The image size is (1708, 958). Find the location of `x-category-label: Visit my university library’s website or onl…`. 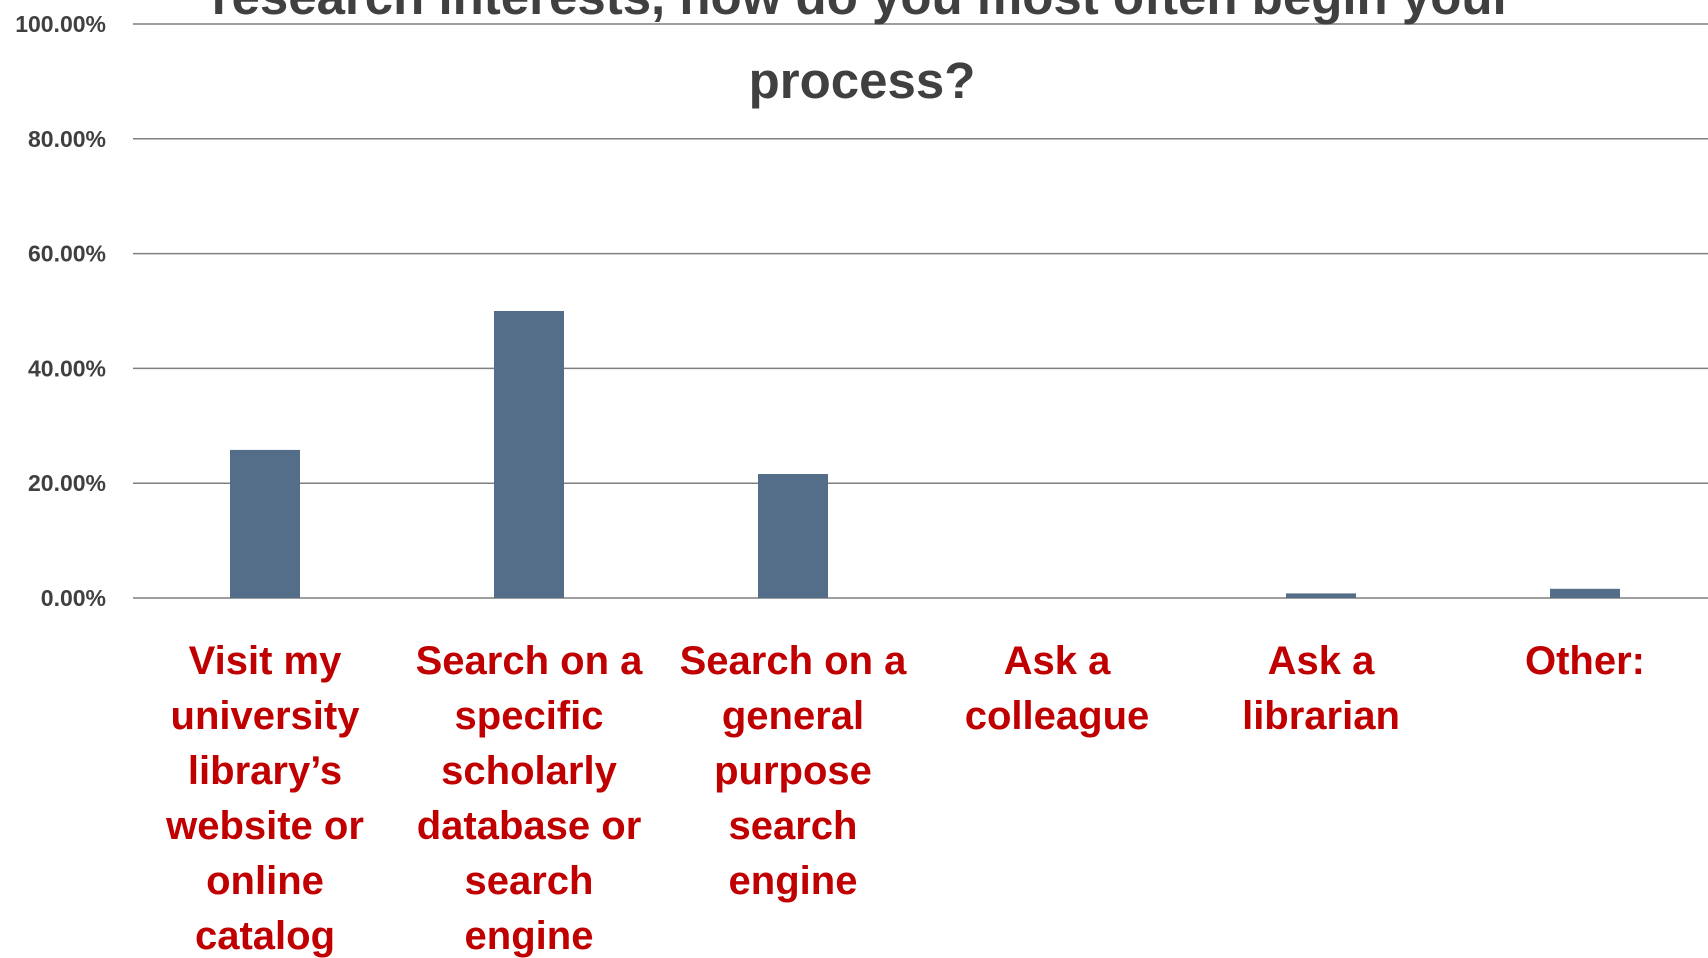

x-category-label: Visit my university library’s website or onl… is located at coordinates (264, 798).